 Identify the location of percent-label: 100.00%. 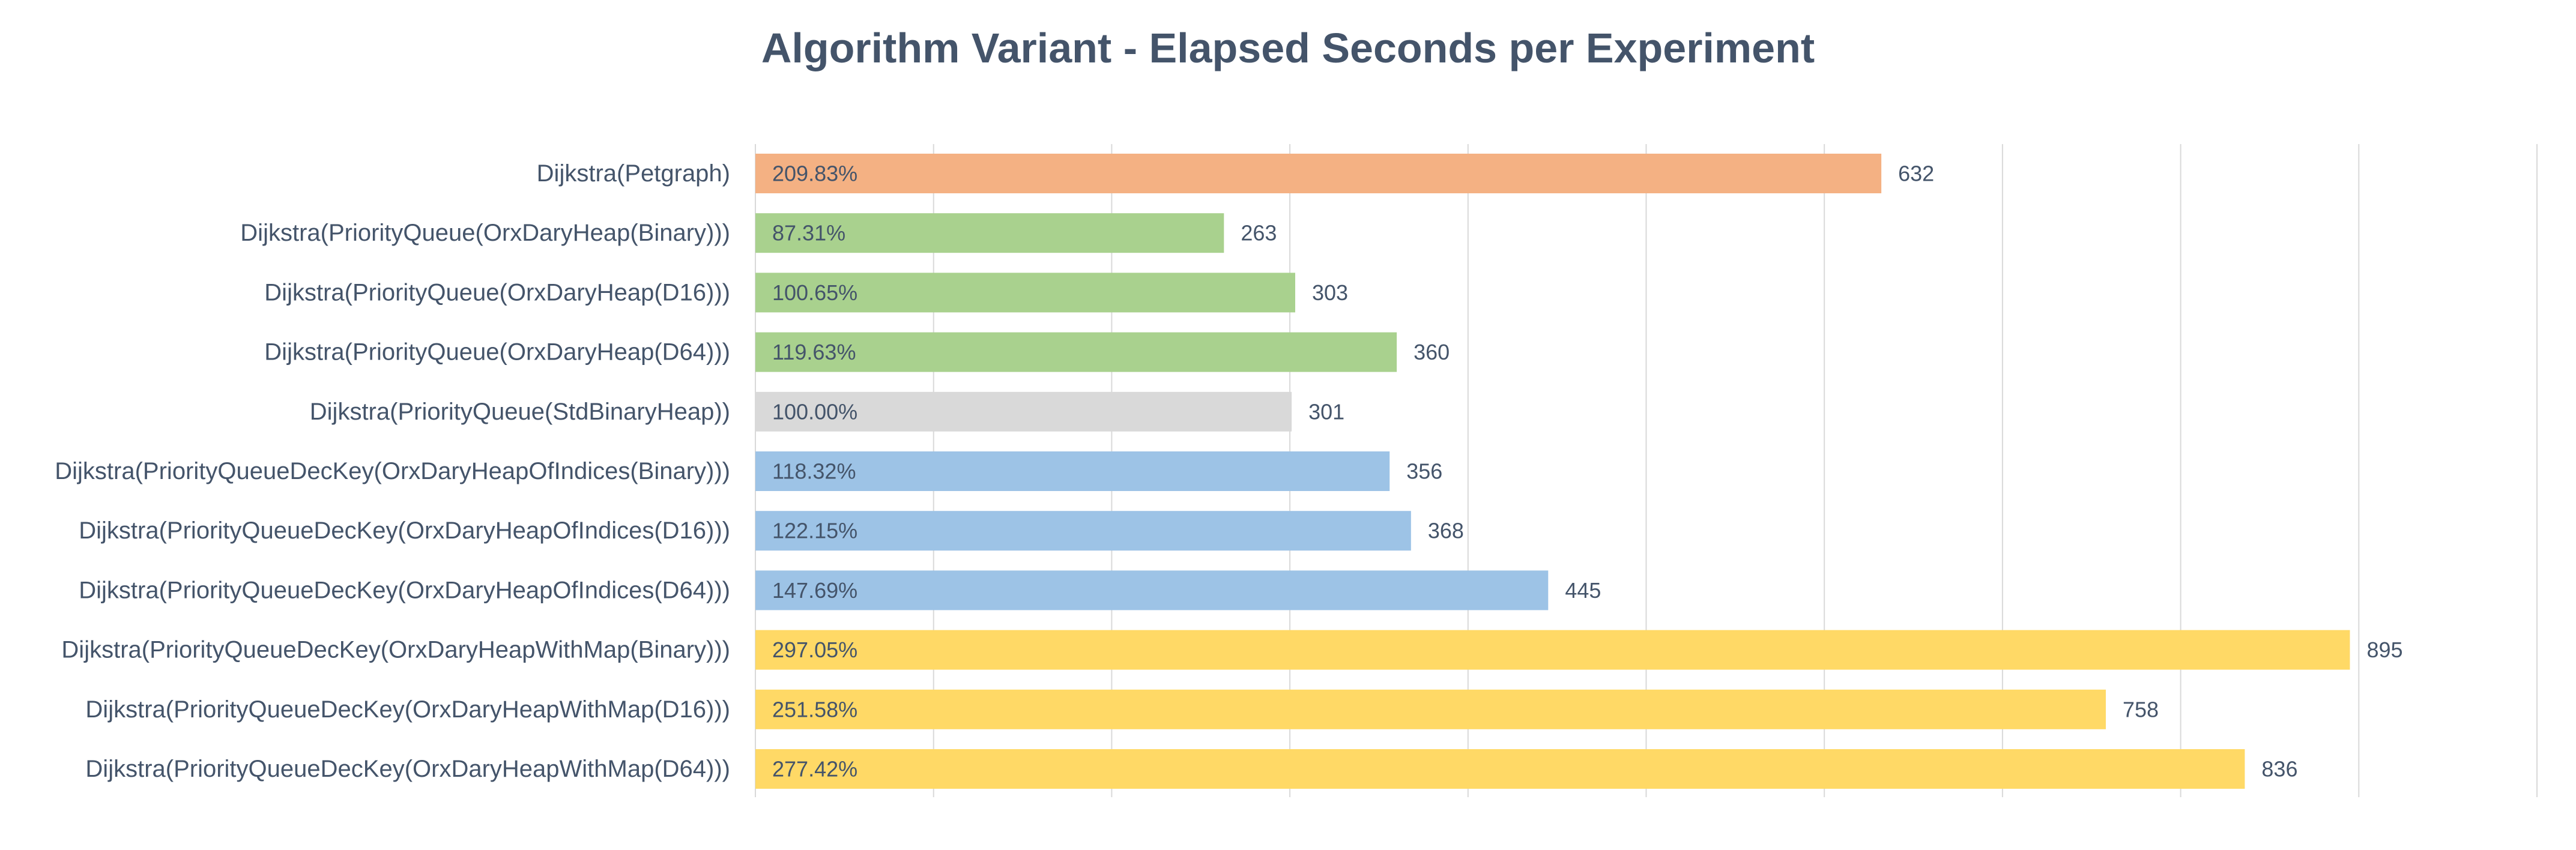
(814, 411).